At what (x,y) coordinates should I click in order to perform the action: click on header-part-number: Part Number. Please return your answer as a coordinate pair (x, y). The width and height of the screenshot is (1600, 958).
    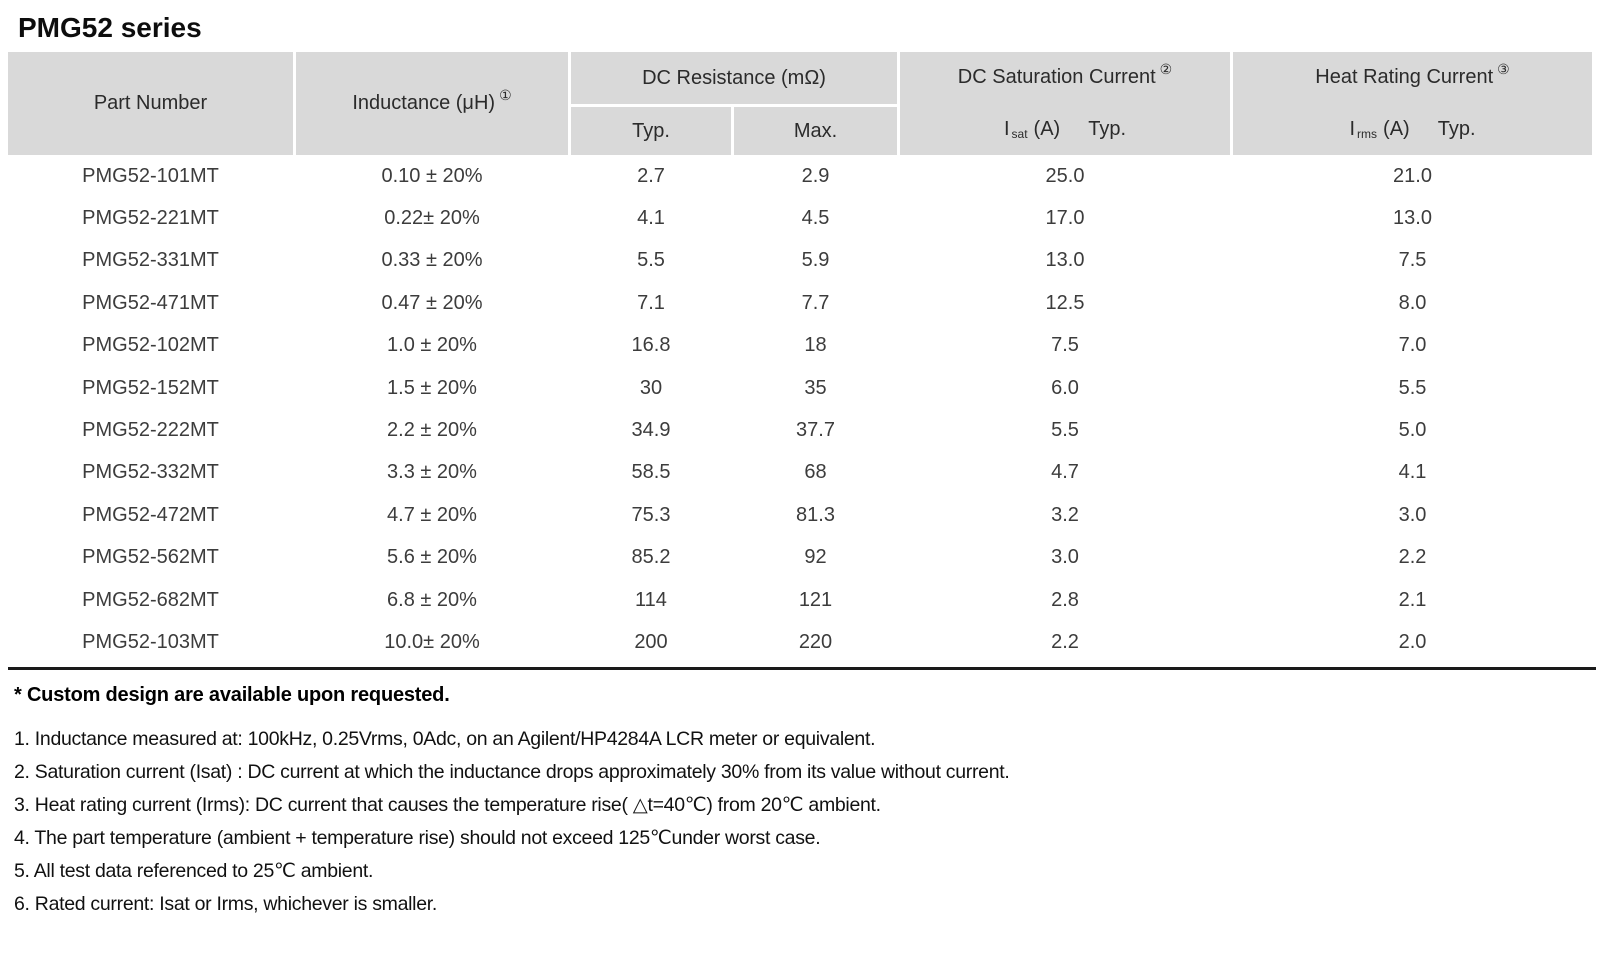
    Looking at the image, I should click on (150, 103).